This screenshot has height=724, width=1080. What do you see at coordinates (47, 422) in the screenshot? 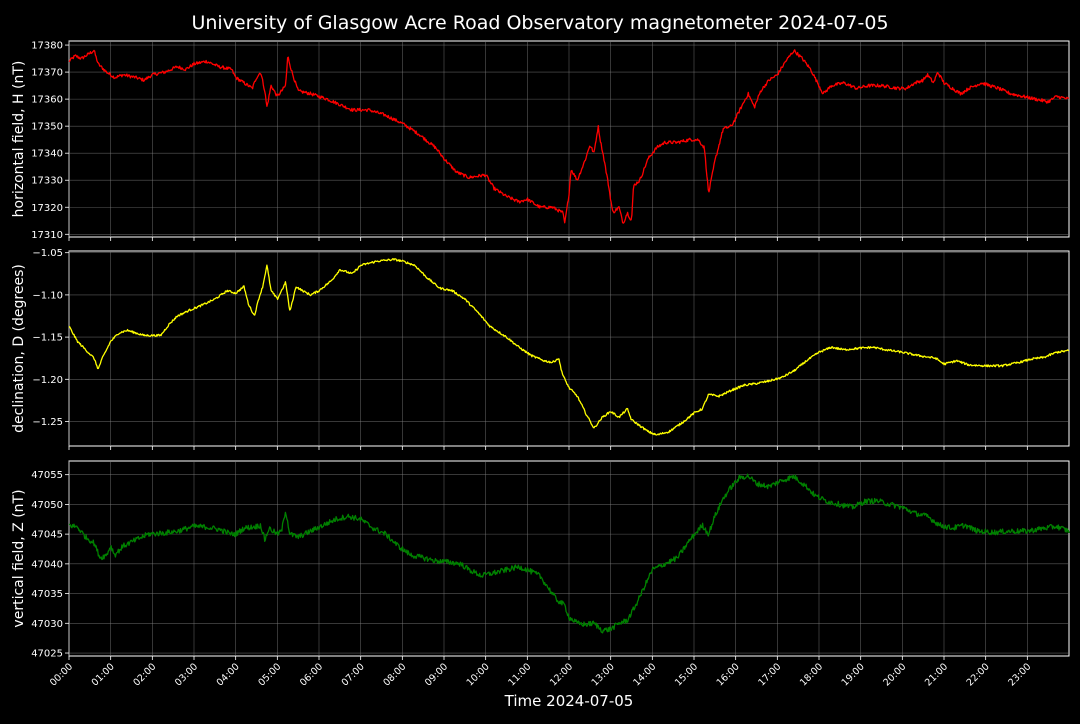
I see `y-tick-label: −1.25` at bounding box center [47, 422].